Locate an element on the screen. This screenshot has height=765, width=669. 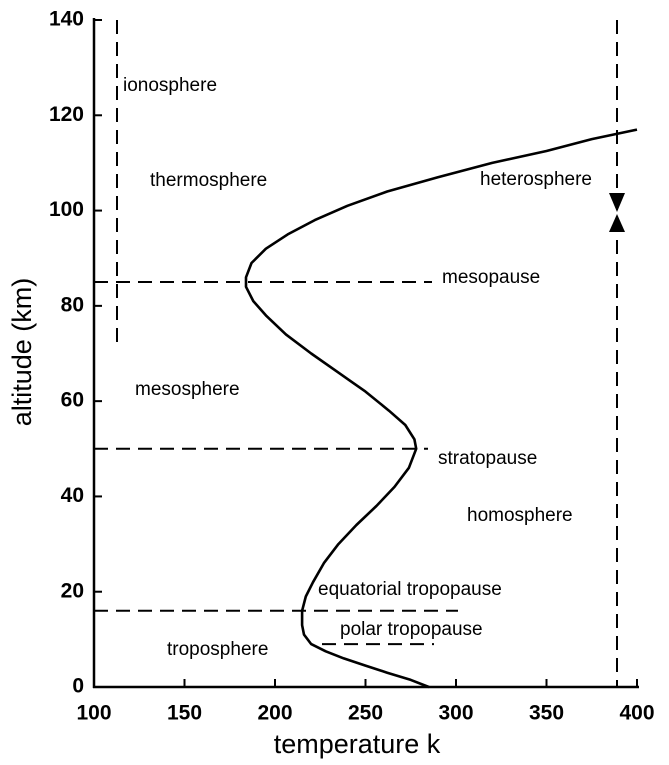
annotation: thermosphere is located at coordinates (208, 180).